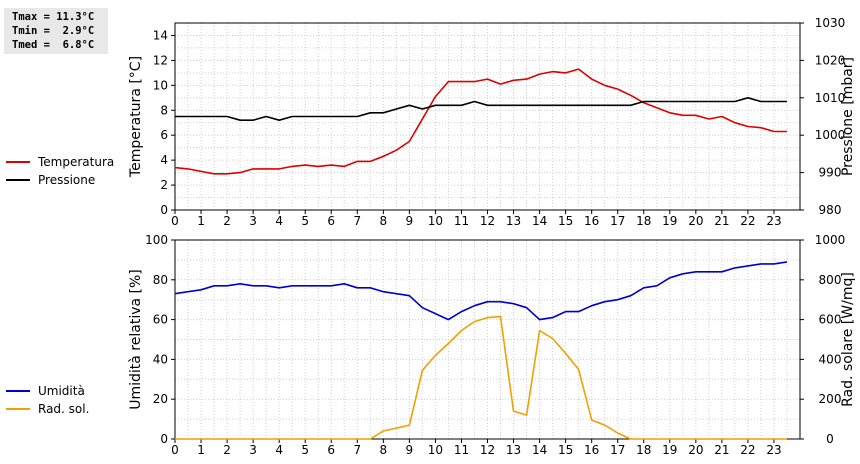 The width and height of the screenshot is (860, 464). Describe the element at coordinates (160, 85) in the screenshot. I see `y-tick-label: 10` at that location.